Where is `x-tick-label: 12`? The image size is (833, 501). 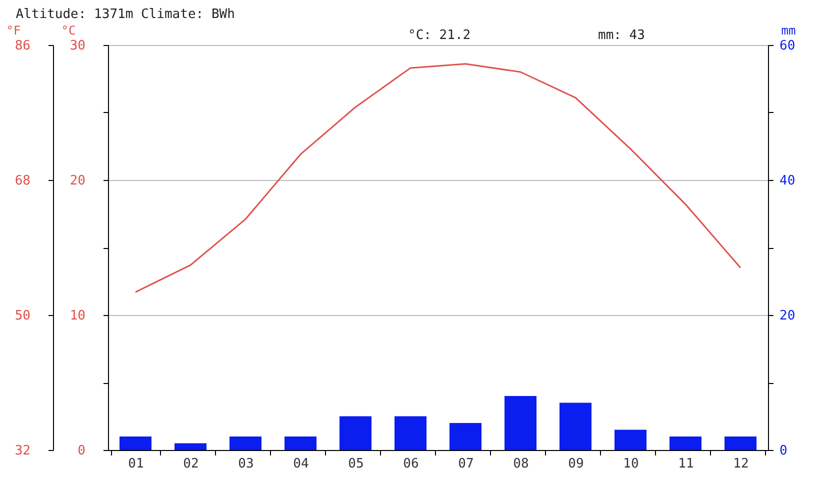 x-tick-label: 12 is located at coordinates (741, 464).